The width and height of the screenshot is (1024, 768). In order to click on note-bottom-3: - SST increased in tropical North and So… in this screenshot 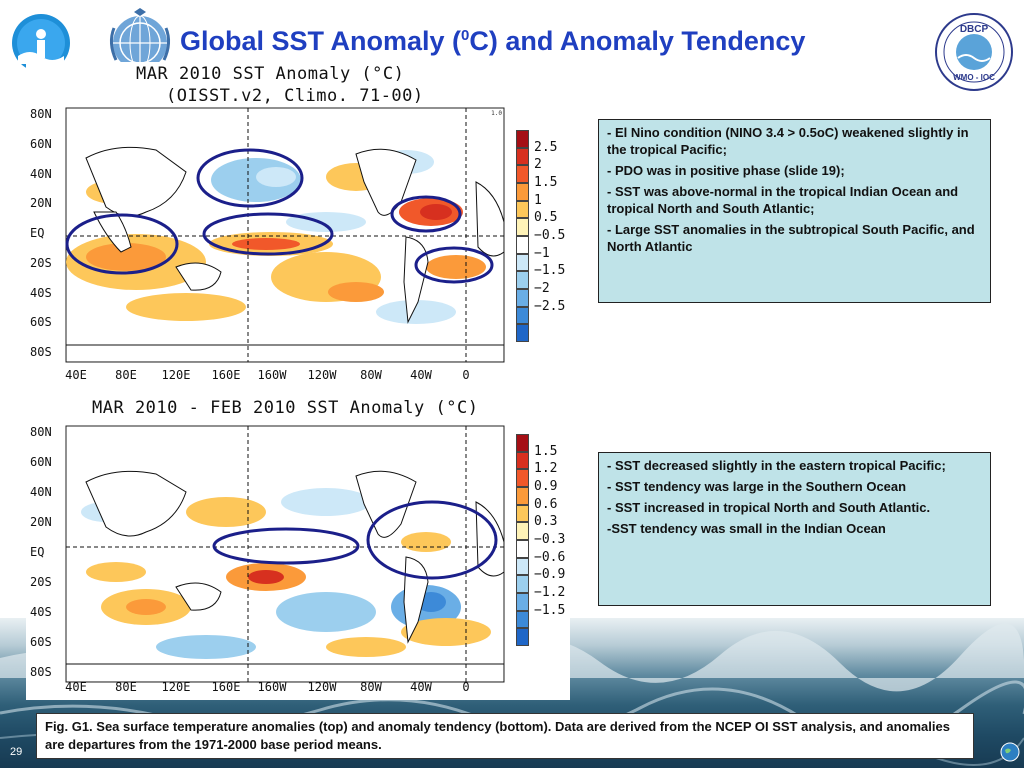, I will do `click(769, 507)`.